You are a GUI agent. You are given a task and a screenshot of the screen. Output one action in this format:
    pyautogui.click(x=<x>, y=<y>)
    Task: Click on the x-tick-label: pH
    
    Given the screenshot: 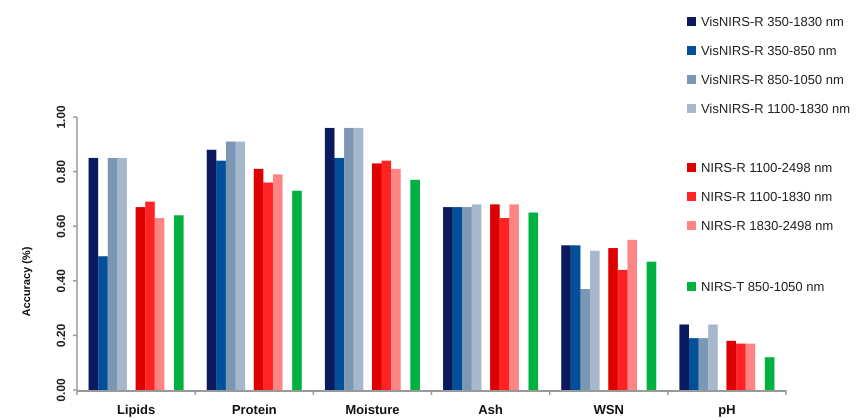 What is the action you would take?
    pyautogui.click(x=727, y=409)
    